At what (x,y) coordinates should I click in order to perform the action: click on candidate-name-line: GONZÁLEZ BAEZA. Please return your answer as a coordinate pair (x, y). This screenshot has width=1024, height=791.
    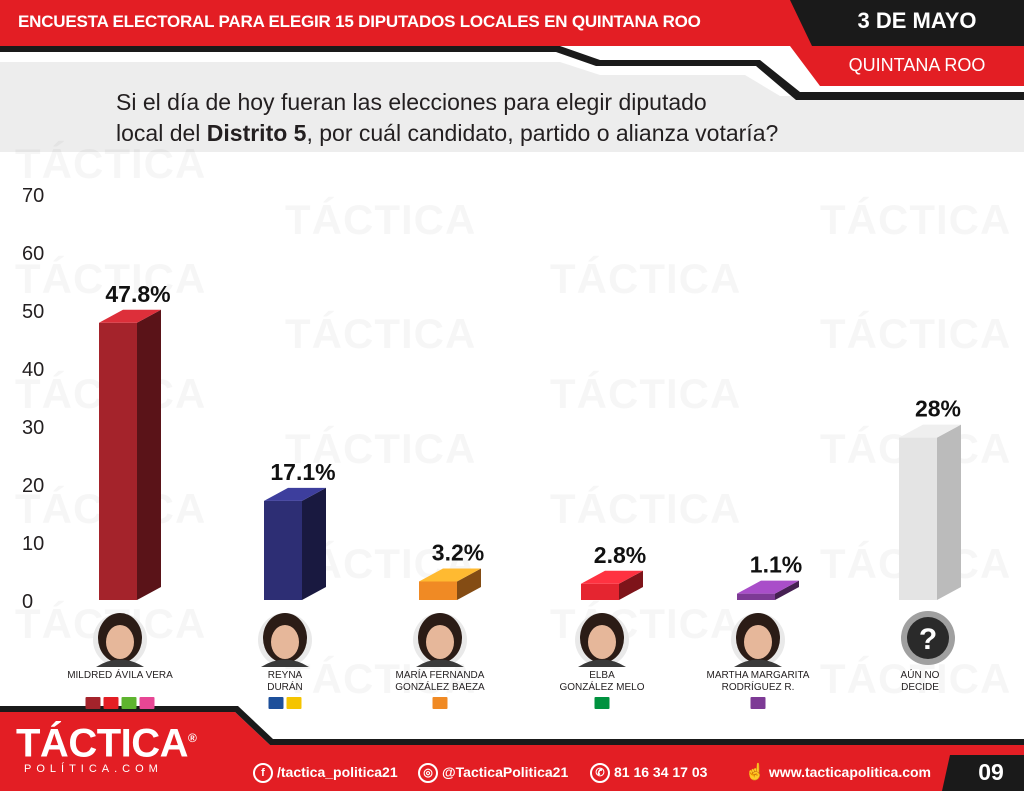
    Looking at the image, I should click on (440, 687).